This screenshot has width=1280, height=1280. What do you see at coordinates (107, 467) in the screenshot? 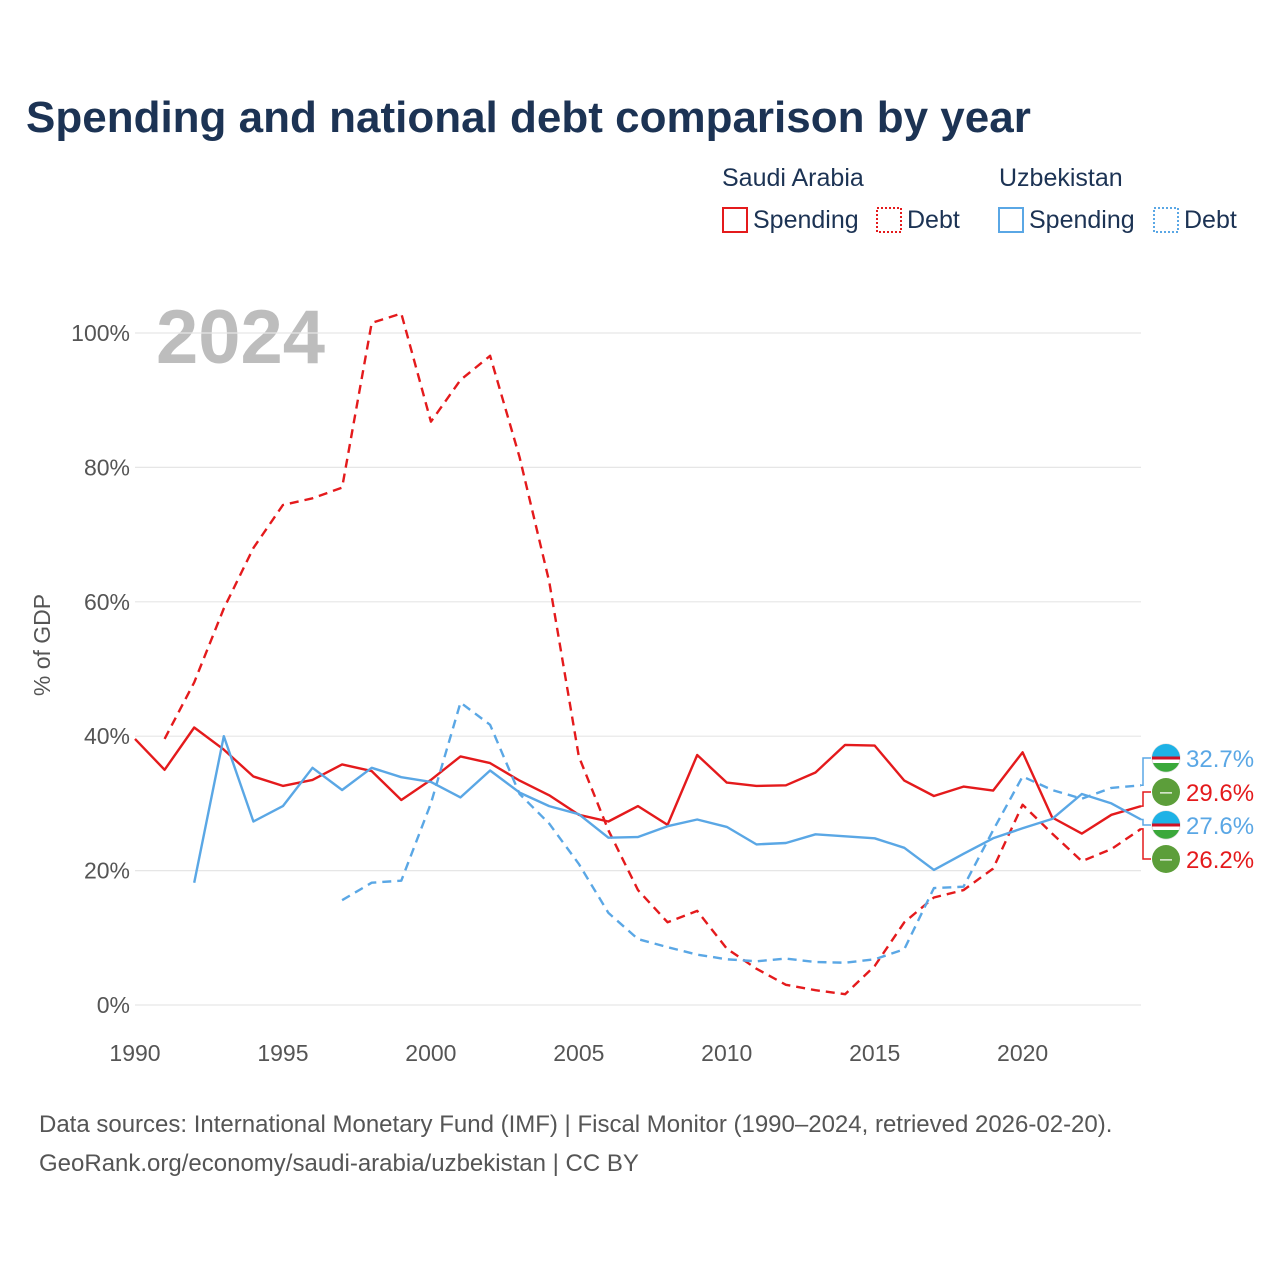
I see `y-tick-label: 80%` at bounding box center [107, 467].